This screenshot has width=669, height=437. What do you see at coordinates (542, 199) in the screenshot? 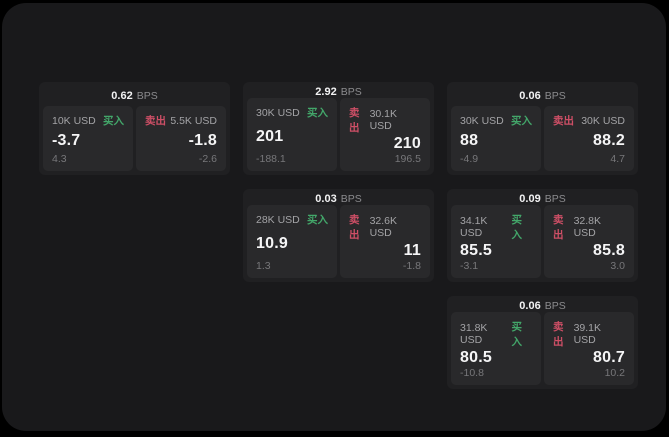
I see `card-header: 0.09 BPS` at bounding box center [542, 199].